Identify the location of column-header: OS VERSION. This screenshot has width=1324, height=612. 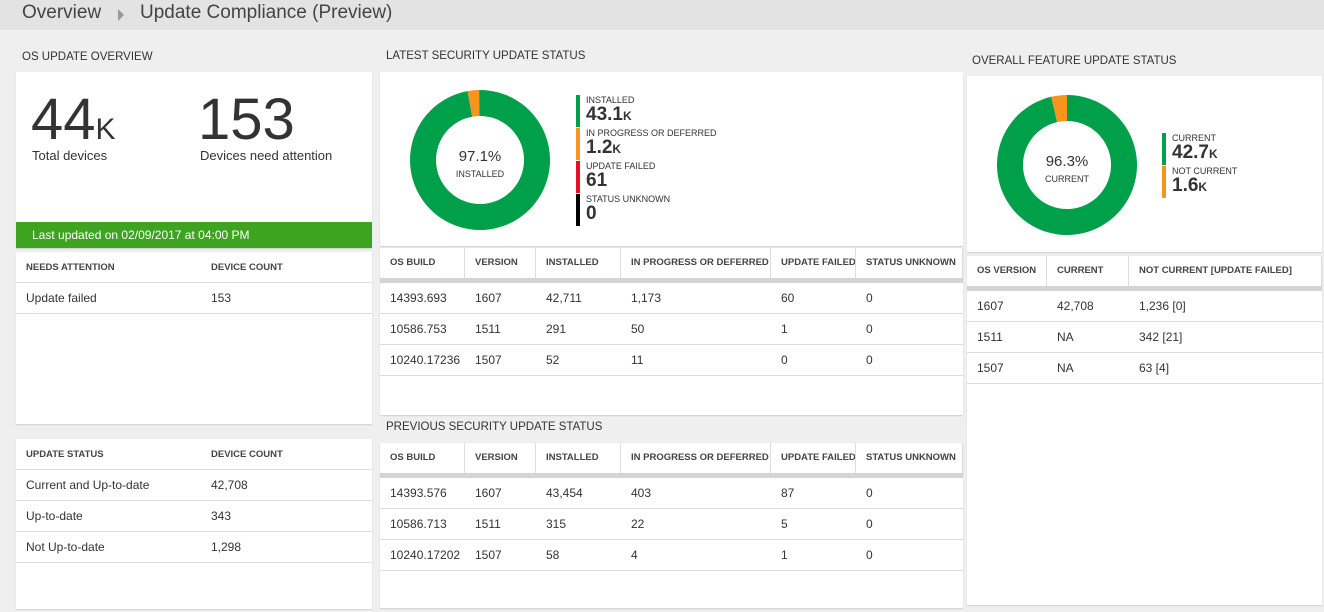
(1007, 271).